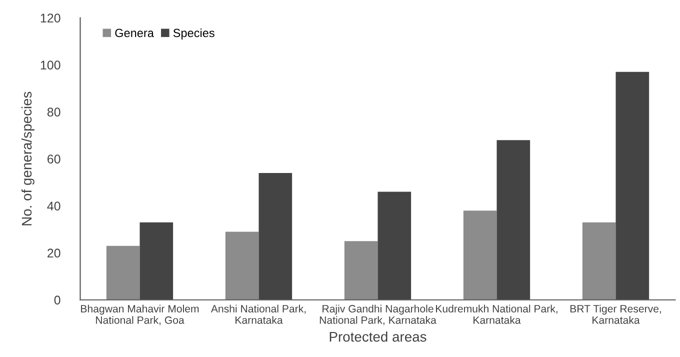  I want to click on y-tick-label: 40, so click(53, 206).